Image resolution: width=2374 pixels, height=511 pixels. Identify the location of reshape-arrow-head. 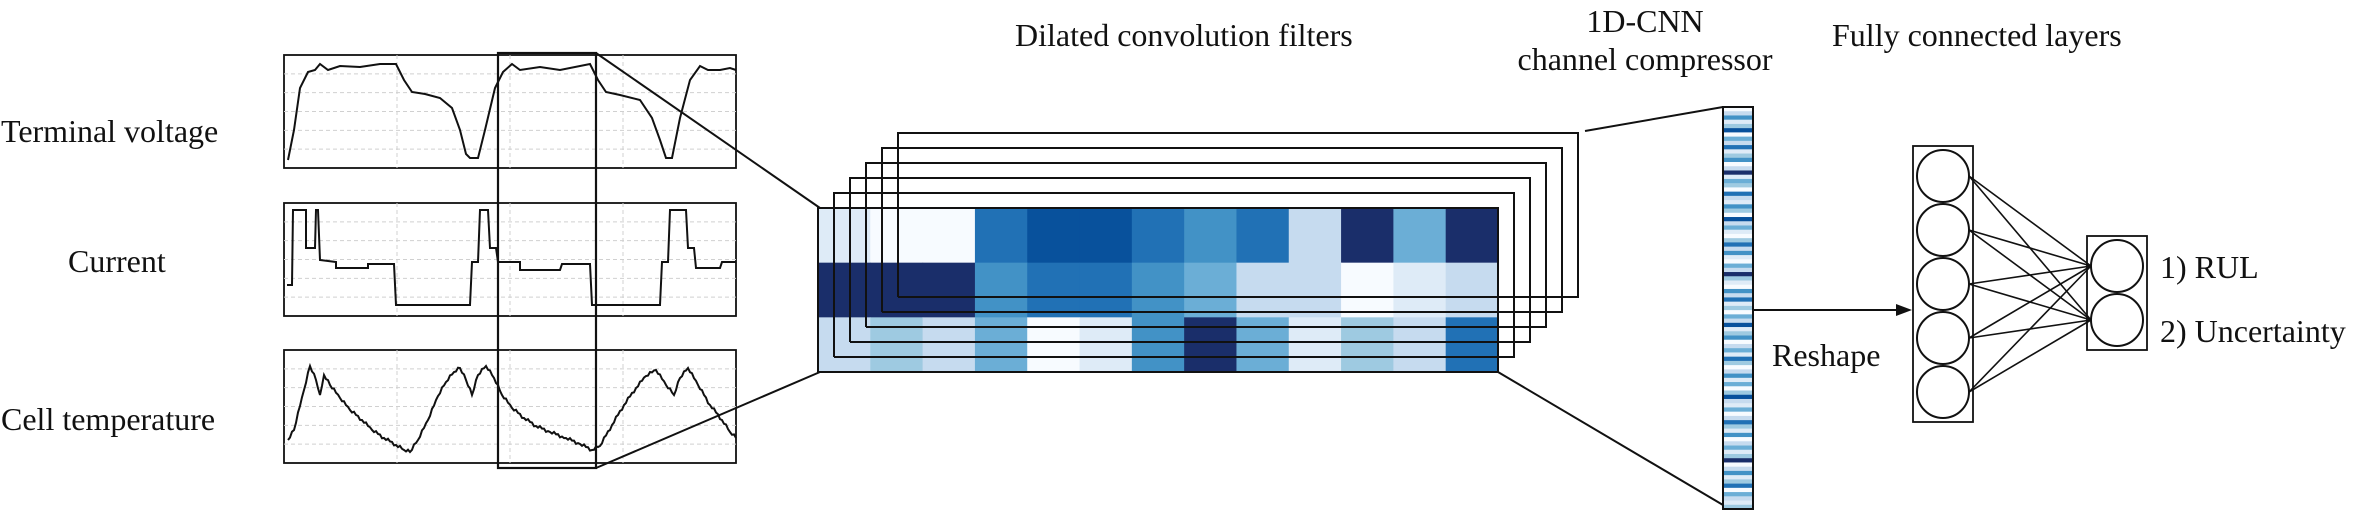
(1904, 310).